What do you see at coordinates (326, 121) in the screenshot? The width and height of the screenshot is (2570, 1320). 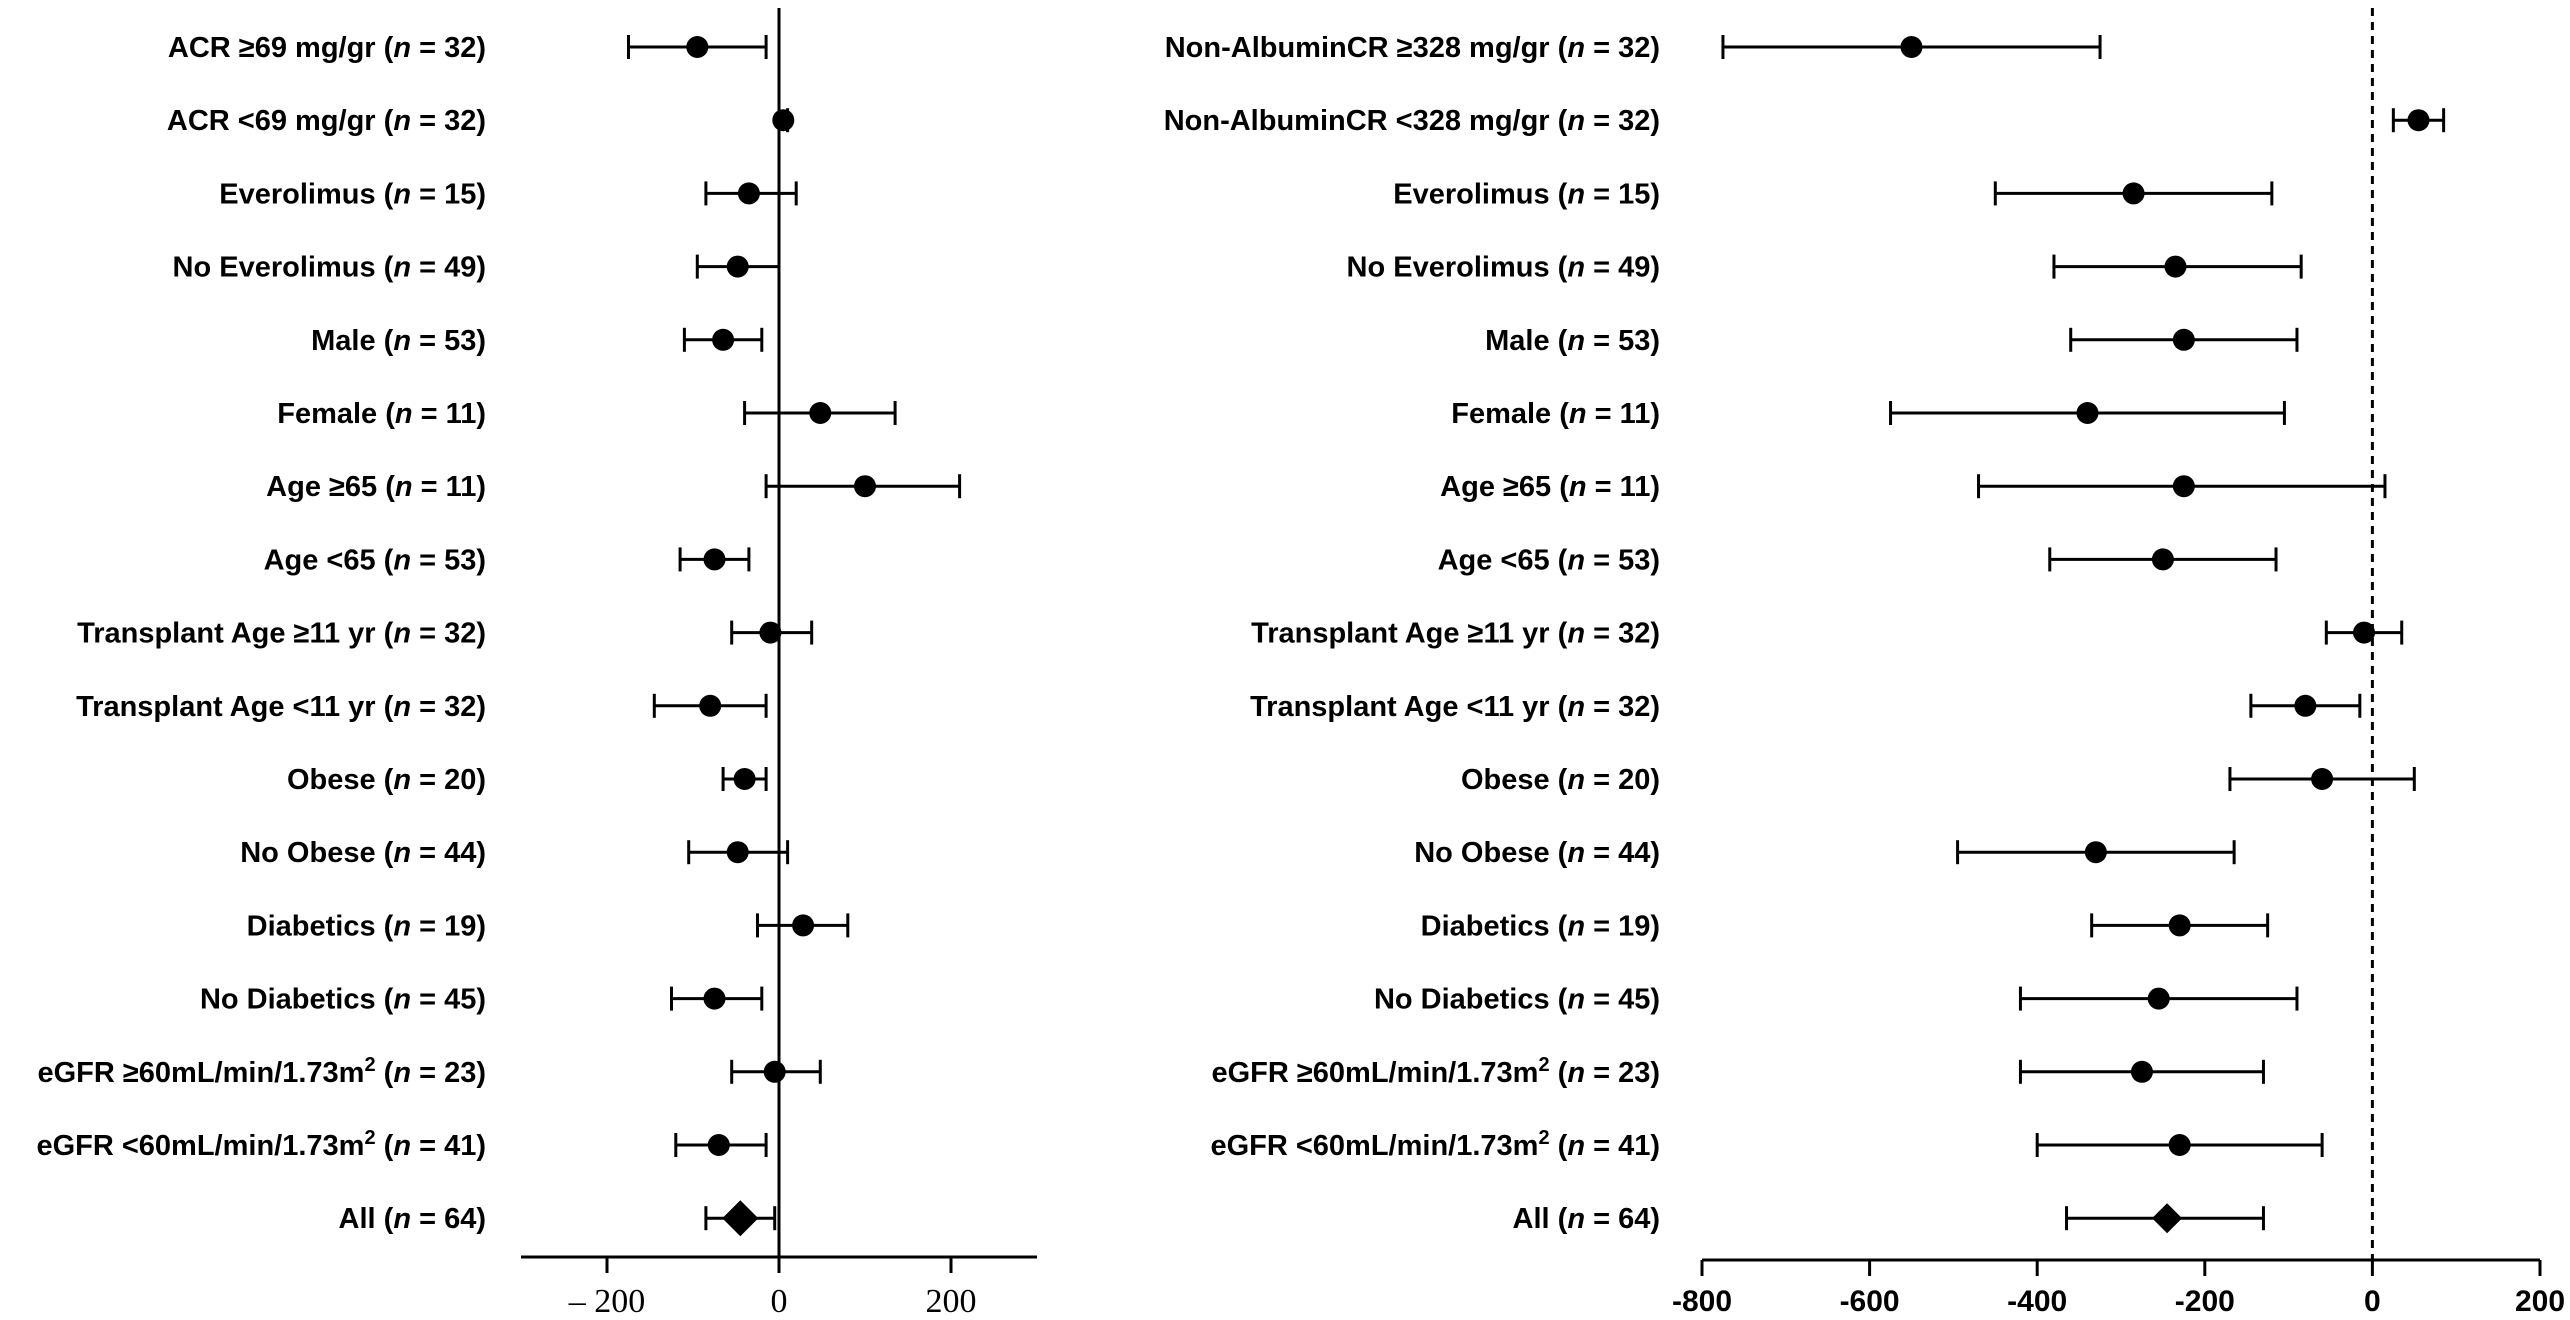 I see `row-label: ACR <69 mg/gr (n = 32)` at bounding box center [326, 121].